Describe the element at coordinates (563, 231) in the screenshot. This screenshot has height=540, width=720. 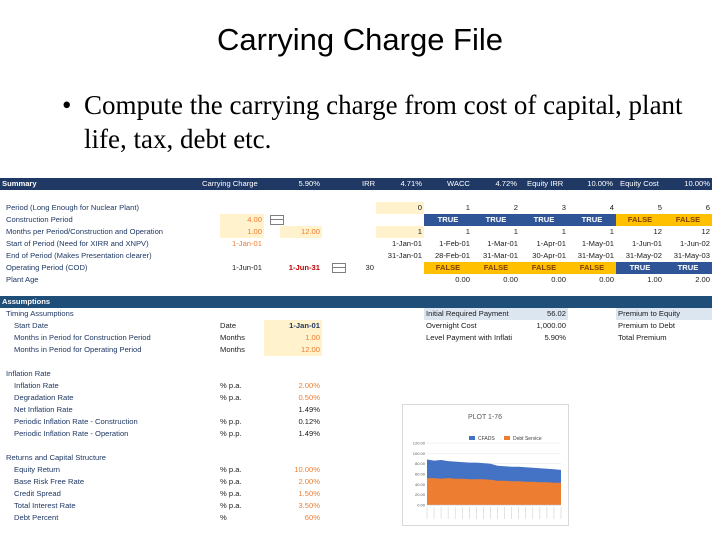
I see `months-3: 1` at that location.